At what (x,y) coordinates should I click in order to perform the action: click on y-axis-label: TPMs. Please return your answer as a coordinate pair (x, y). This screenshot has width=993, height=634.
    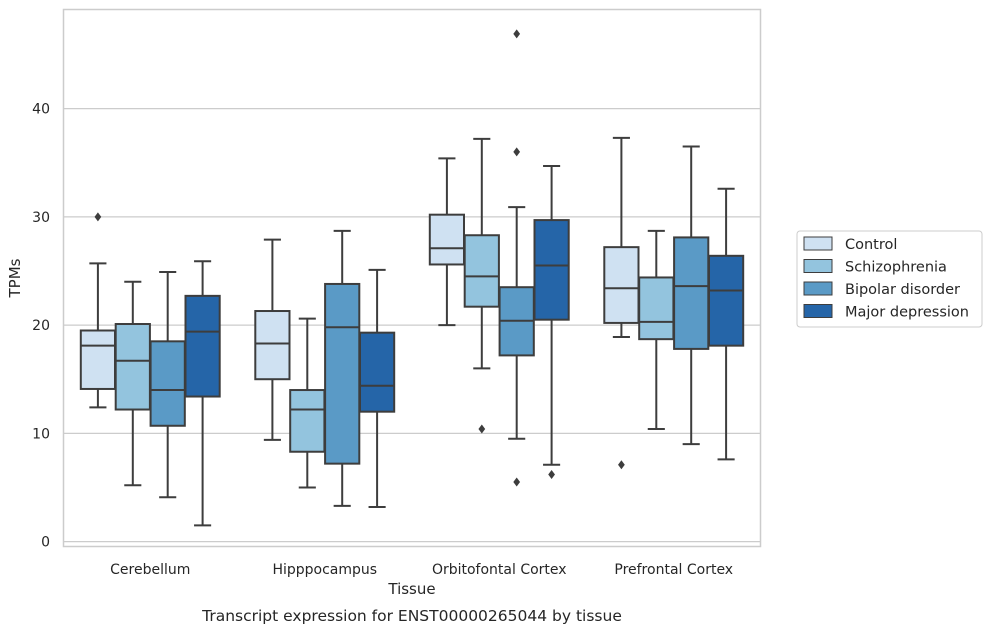
    Looking at the image, I should click on (15, 278).